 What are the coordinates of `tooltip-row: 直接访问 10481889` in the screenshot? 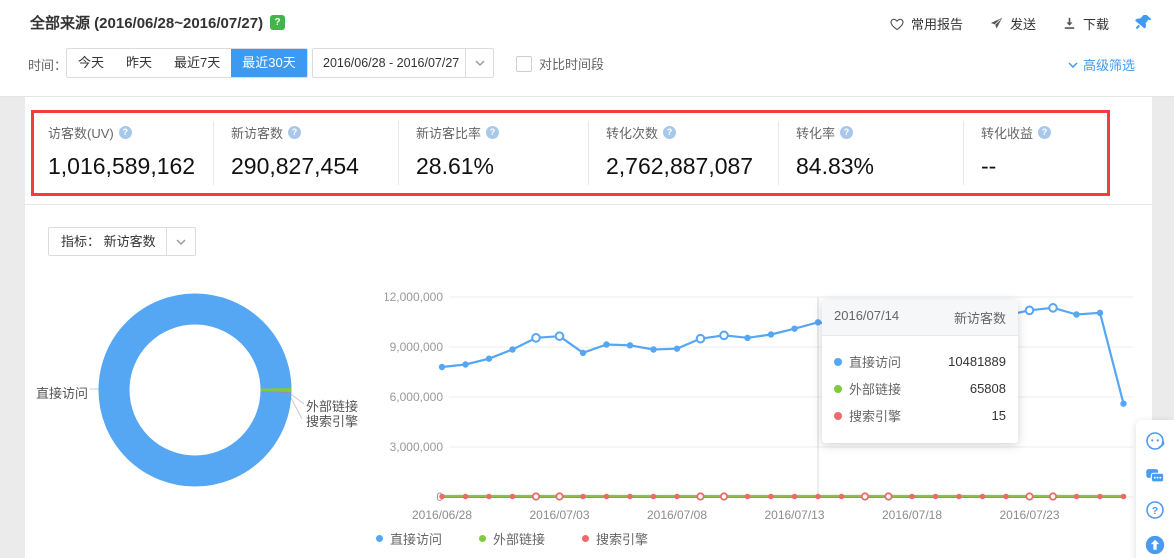 It's located at (920, 361).